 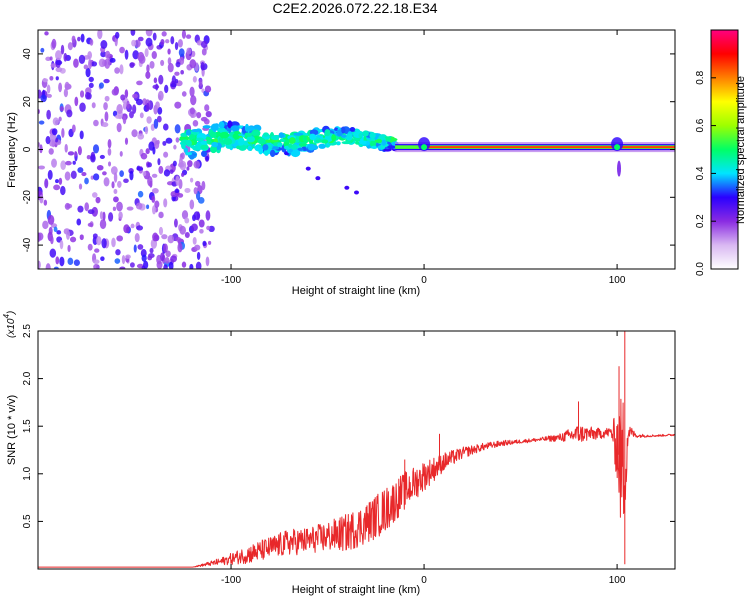 What do you see at coordinates (424, 580) in the screenshot?
I see `snr-x-tick-label: 0` at bounding box center [424, 580].